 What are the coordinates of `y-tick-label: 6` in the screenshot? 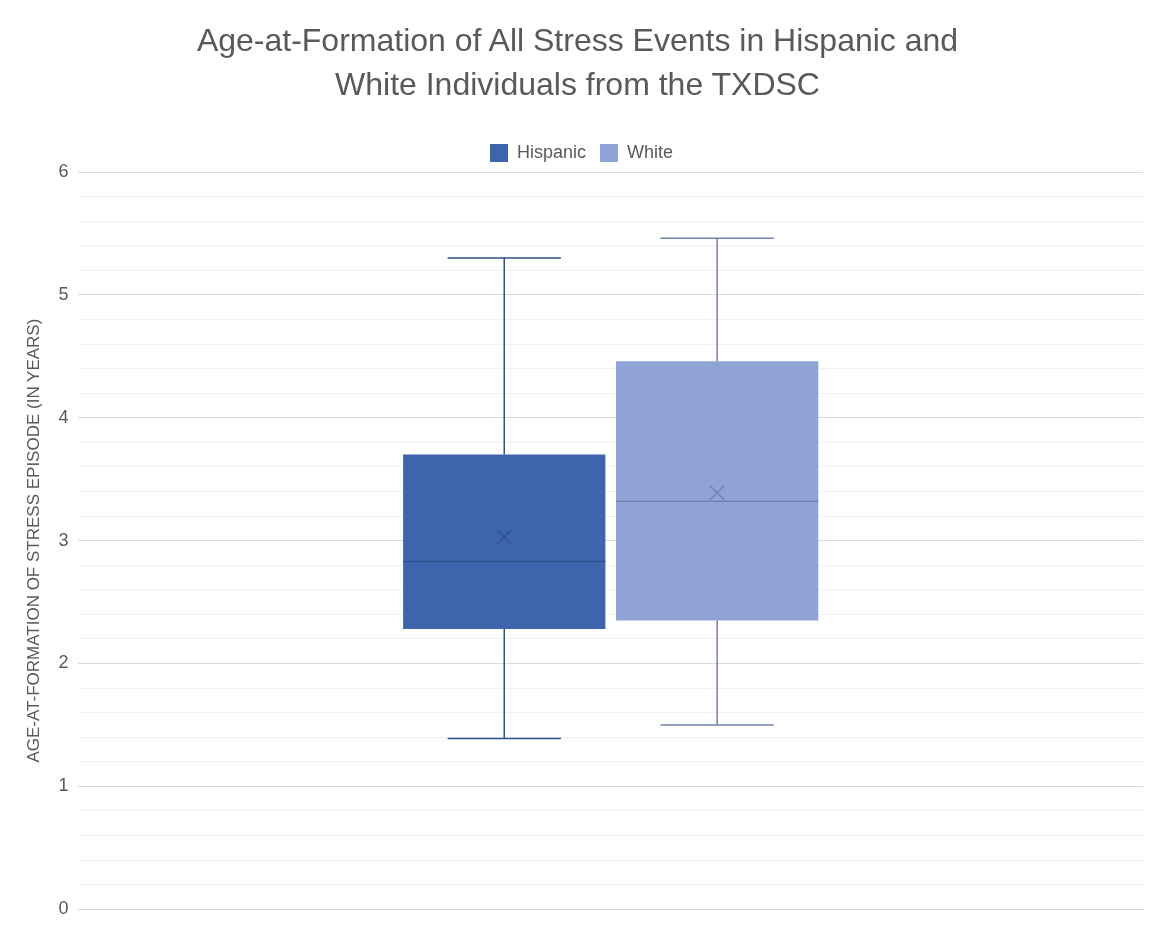 It's located at (63, 170).